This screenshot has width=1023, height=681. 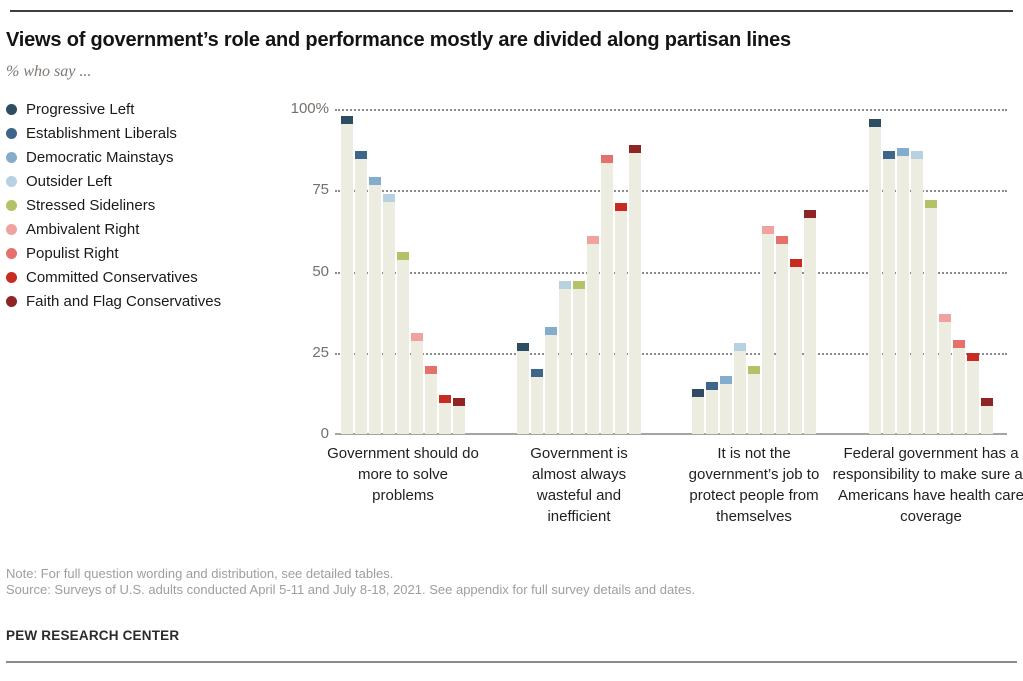 What do you see at coordinates (320, 190) in the screenshot?
I see `y-axis-label: 75` at bounding box center [320, 190].